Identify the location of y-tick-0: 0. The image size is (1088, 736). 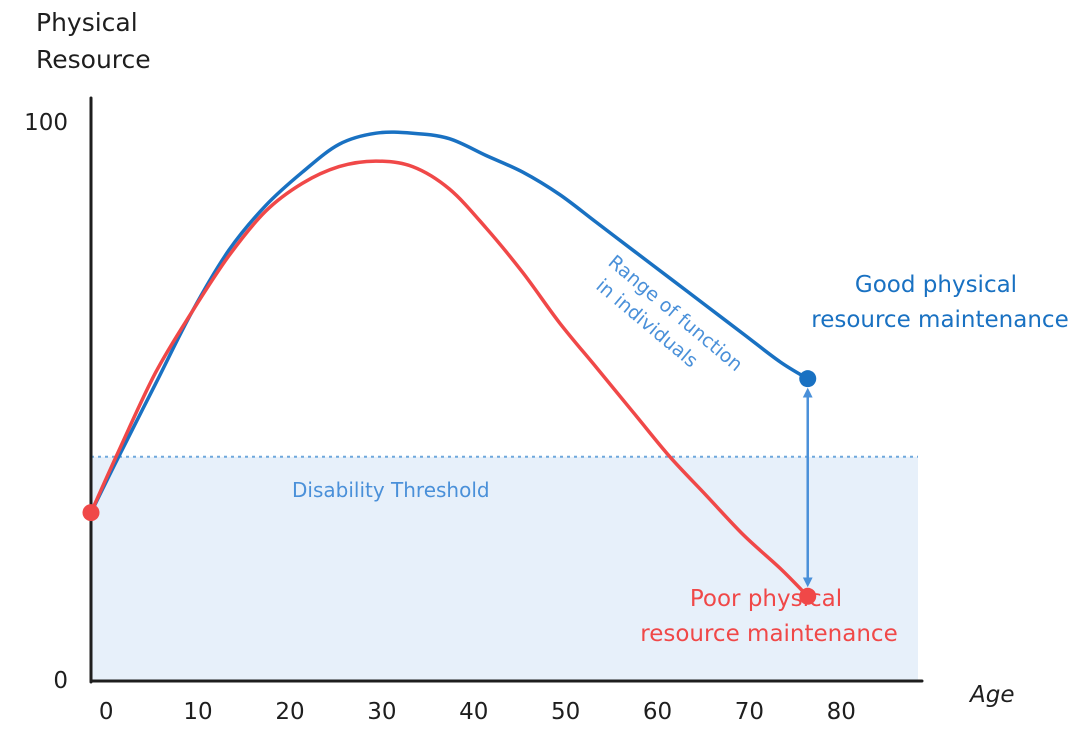
(60, 681).